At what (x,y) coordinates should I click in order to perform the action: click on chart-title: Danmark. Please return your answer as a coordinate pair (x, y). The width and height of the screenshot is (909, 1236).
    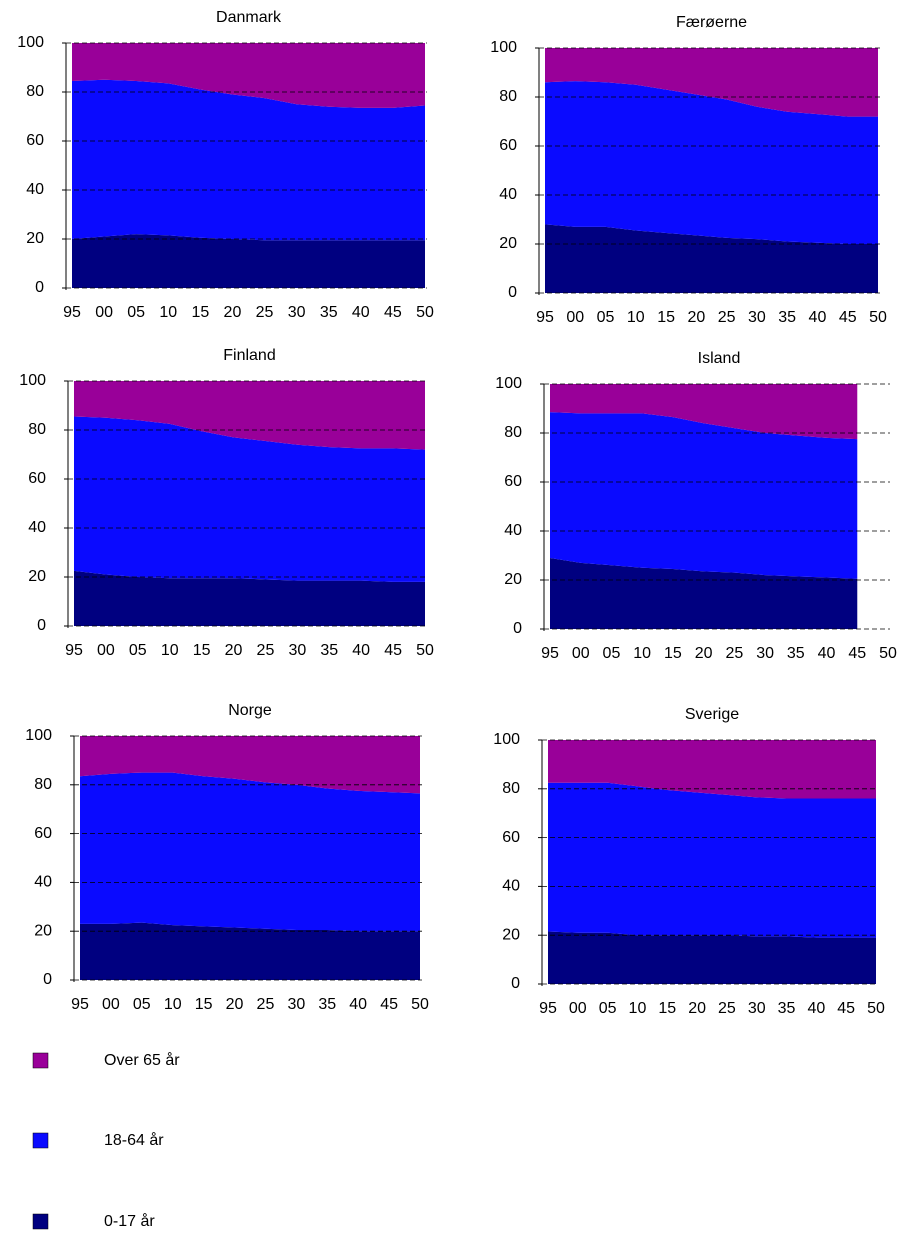
    Looking at the image, I should click on (249, 17).